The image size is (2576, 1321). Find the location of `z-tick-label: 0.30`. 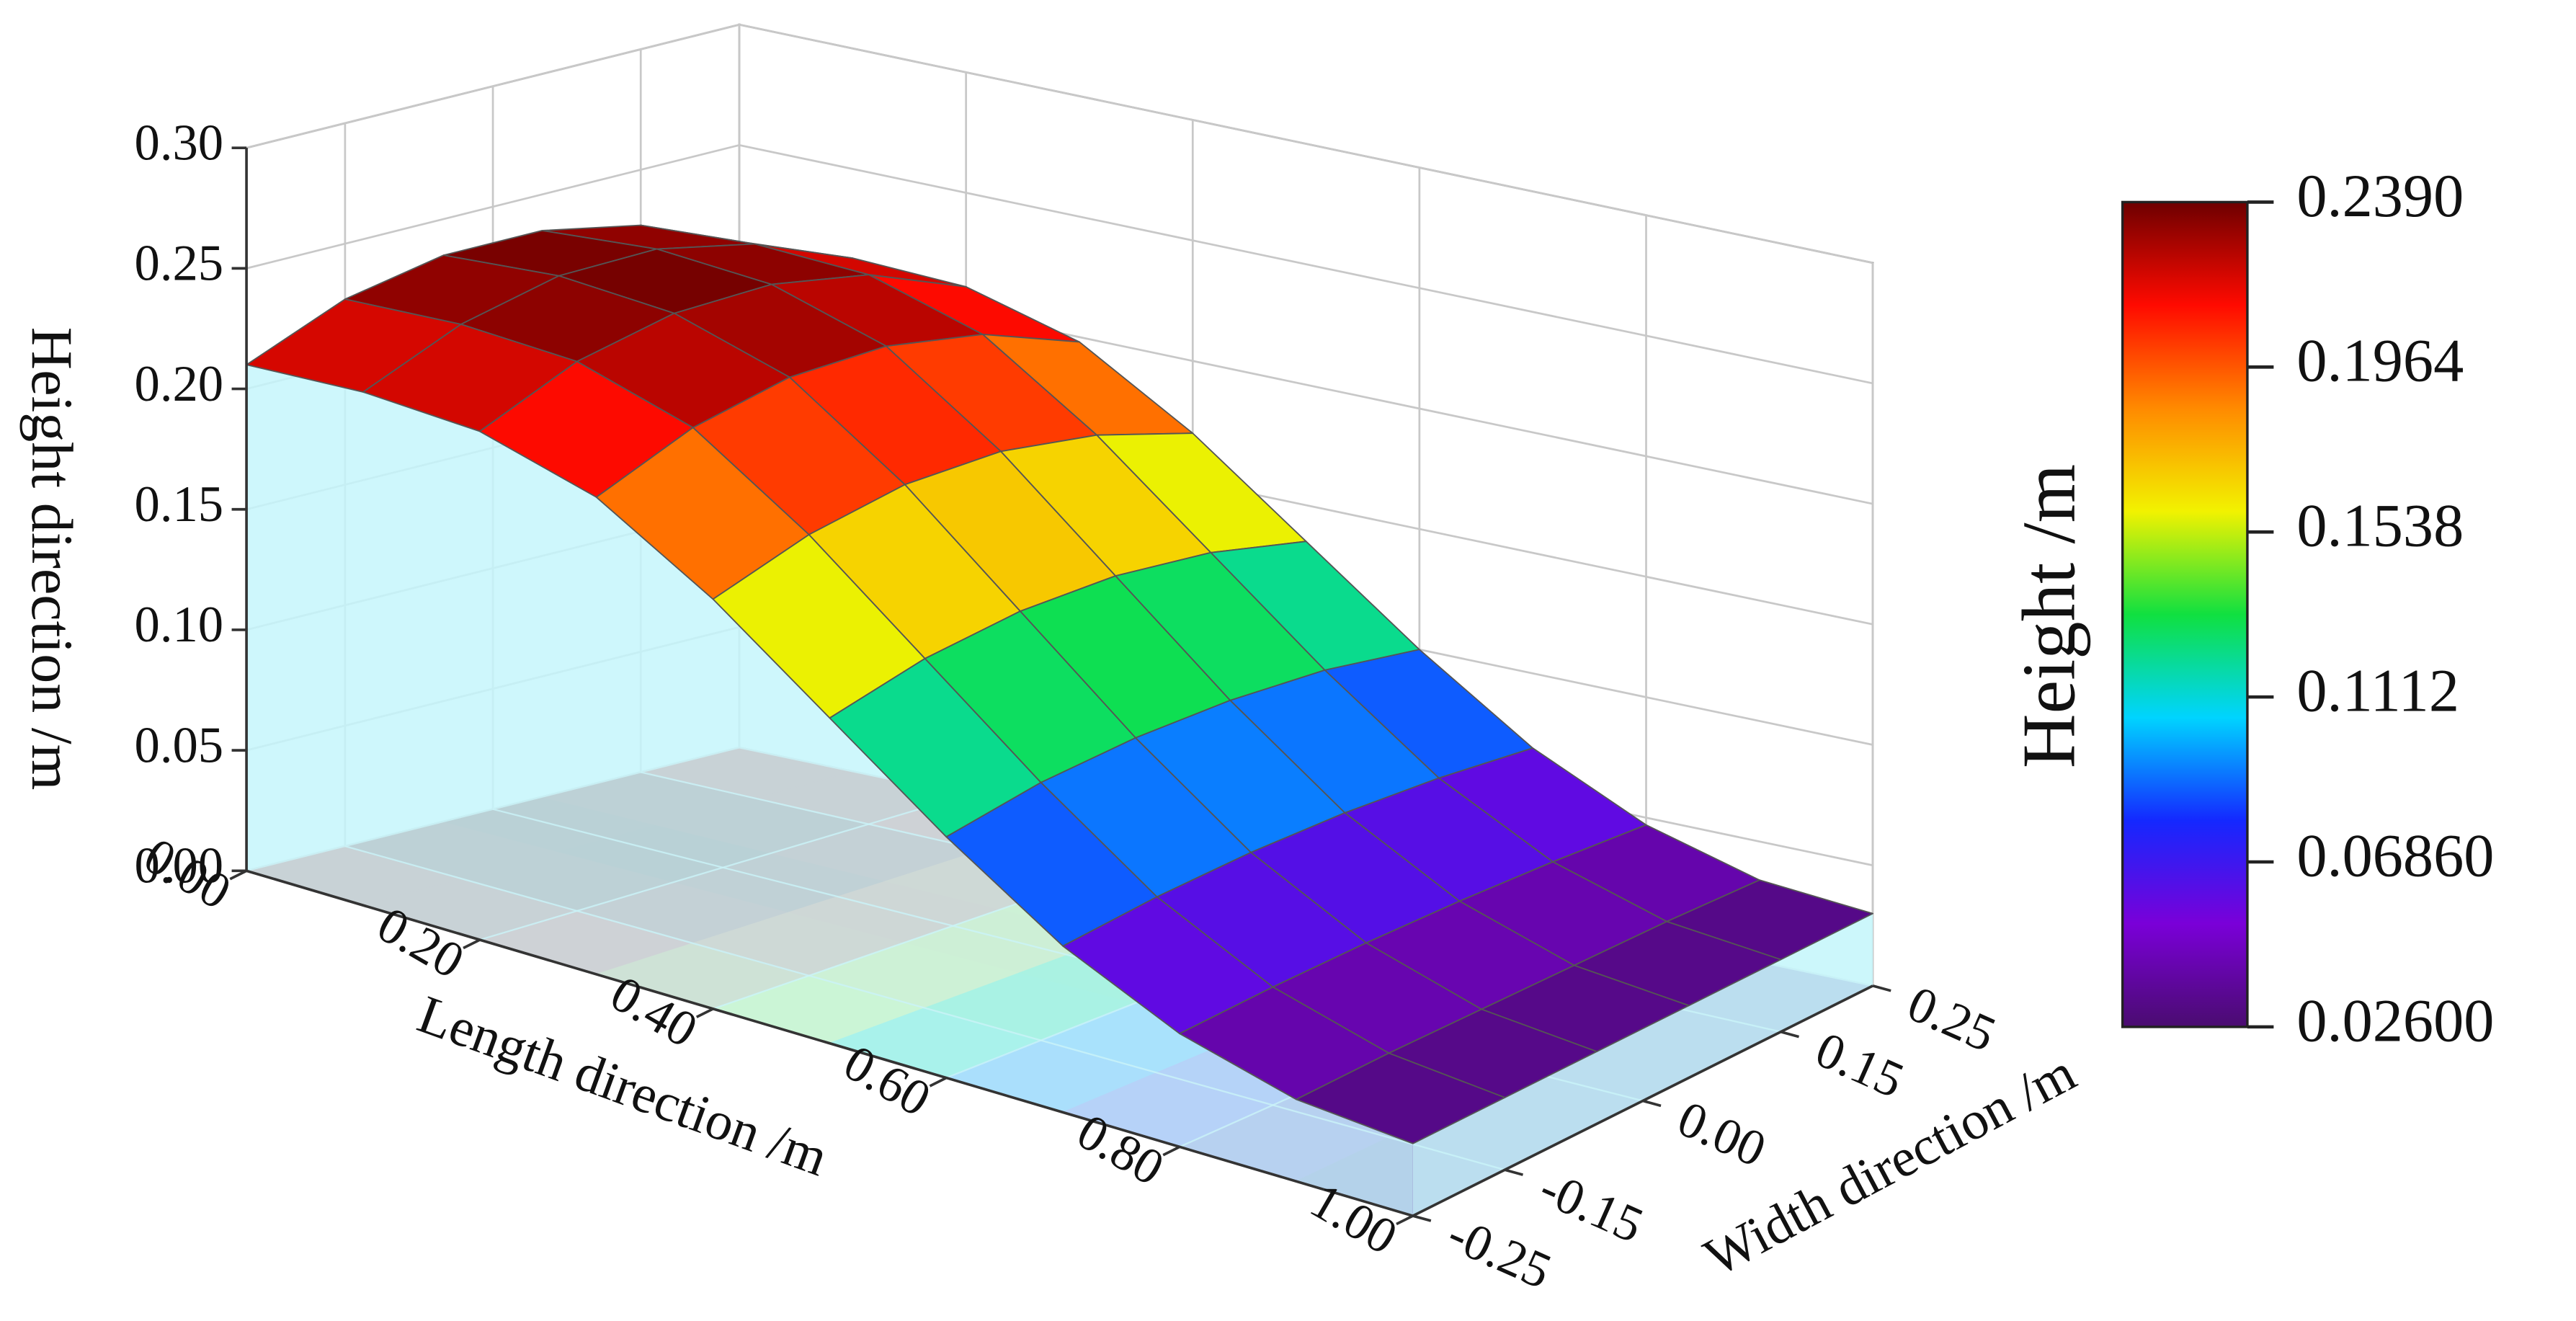

z-tick-label: 0.30 is located at coordinates (179, 143).